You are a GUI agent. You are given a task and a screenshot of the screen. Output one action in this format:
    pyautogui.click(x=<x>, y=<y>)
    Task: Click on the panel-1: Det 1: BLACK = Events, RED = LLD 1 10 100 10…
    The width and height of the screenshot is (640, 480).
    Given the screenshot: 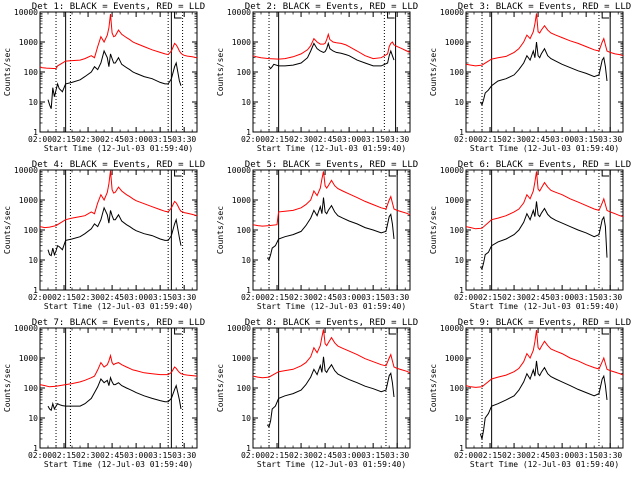 What is the action you would take?
    pyautogui.click(x=104, y=77)
    